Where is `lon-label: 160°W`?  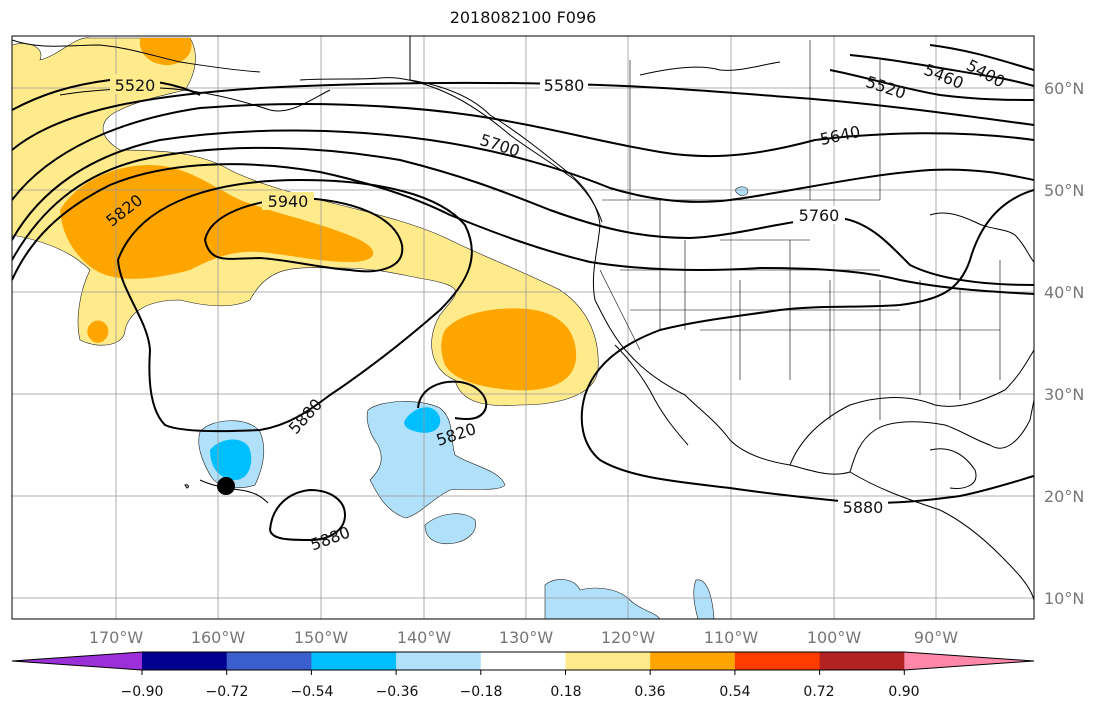
lon-label: 160°W is located at coordinates (218, 637).